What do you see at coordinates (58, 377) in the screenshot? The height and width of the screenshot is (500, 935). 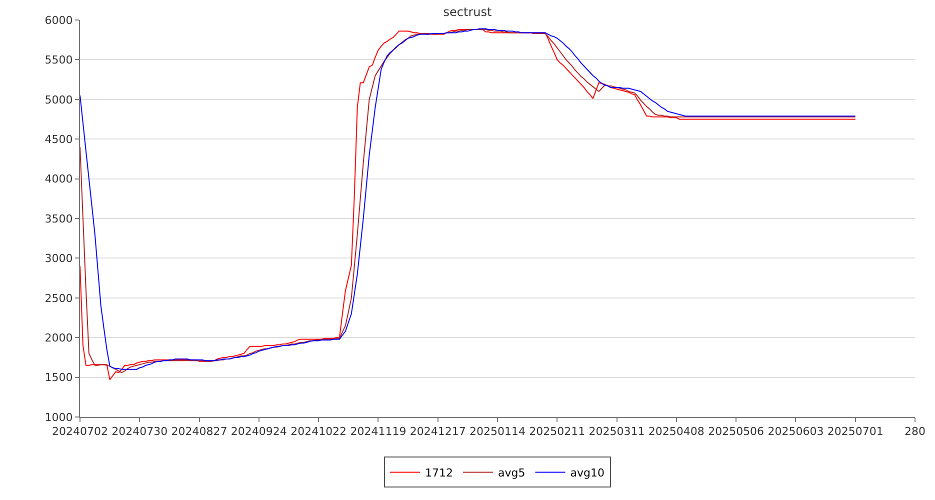 I see `y-tick-label: 1500` at bounding box center [58, 377].